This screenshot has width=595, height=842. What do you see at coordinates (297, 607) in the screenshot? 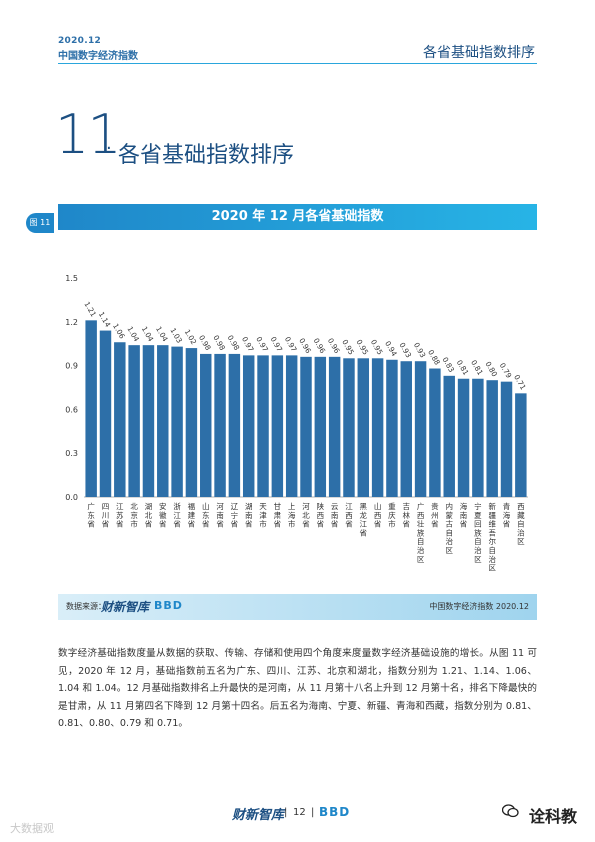
I see `source-bar` at bounding box center [297, 607].